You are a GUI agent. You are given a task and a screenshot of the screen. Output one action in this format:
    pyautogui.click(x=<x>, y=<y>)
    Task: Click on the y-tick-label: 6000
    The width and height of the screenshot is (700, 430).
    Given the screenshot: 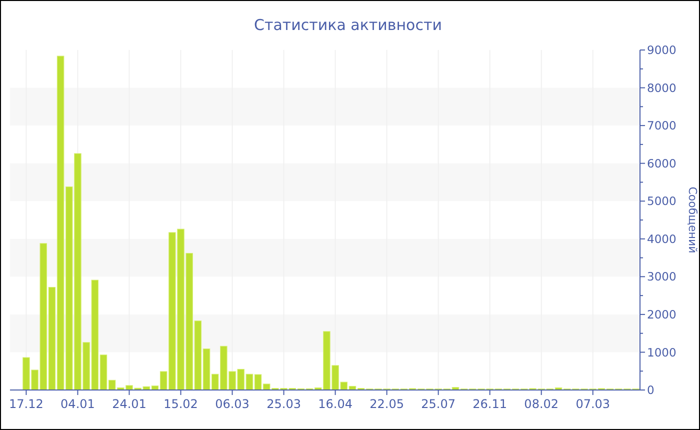 What is the action you would take?
    pyautogui.click(x=661, y=163)
    